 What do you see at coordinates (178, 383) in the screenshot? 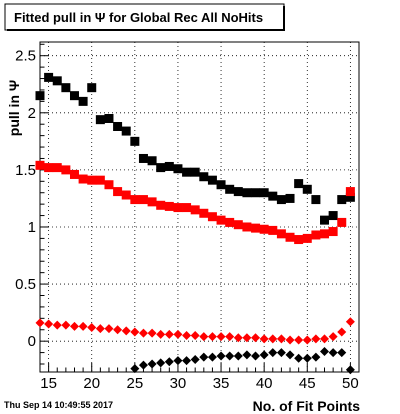
I see `x-tick-label: 30` at bounding box center [178, 383].